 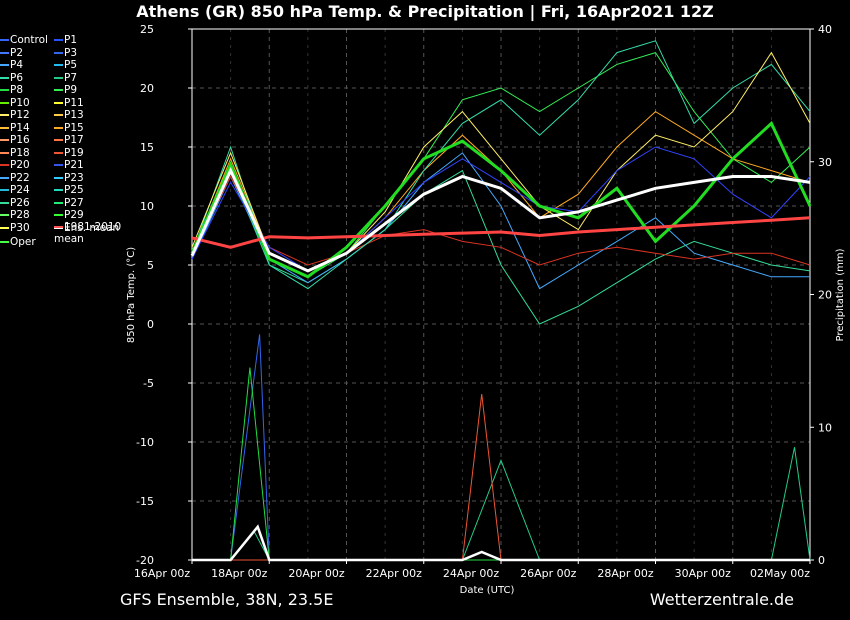 I want to click on legend-entry: P26, so click(x=15, y=203).